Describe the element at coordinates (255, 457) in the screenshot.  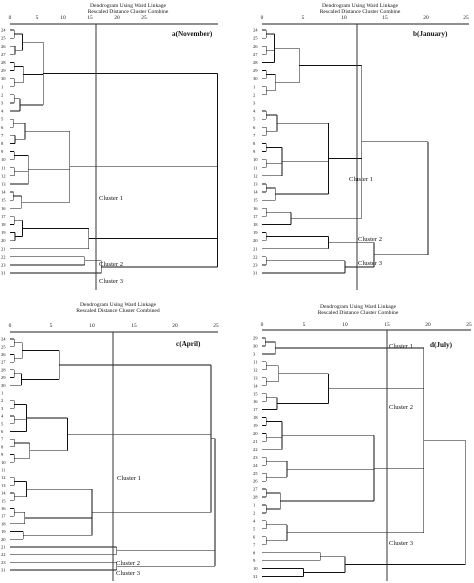
I see `leaf-label: 23` at that location.